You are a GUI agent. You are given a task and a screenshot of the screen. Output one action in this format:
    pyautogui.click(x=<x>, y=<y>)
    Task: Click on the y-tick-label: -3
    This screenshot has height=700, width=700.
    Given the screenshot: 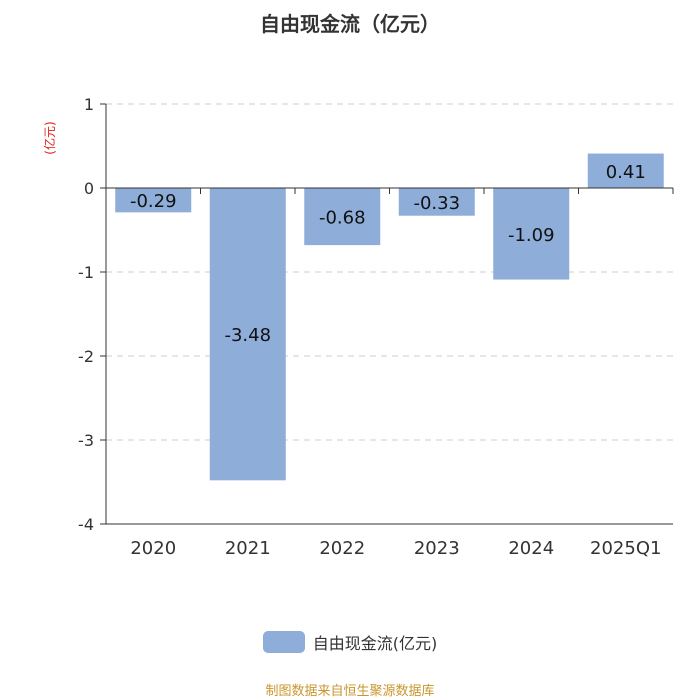 What is the action you would take?
    pyautogui.click(x=86, y=440)
    